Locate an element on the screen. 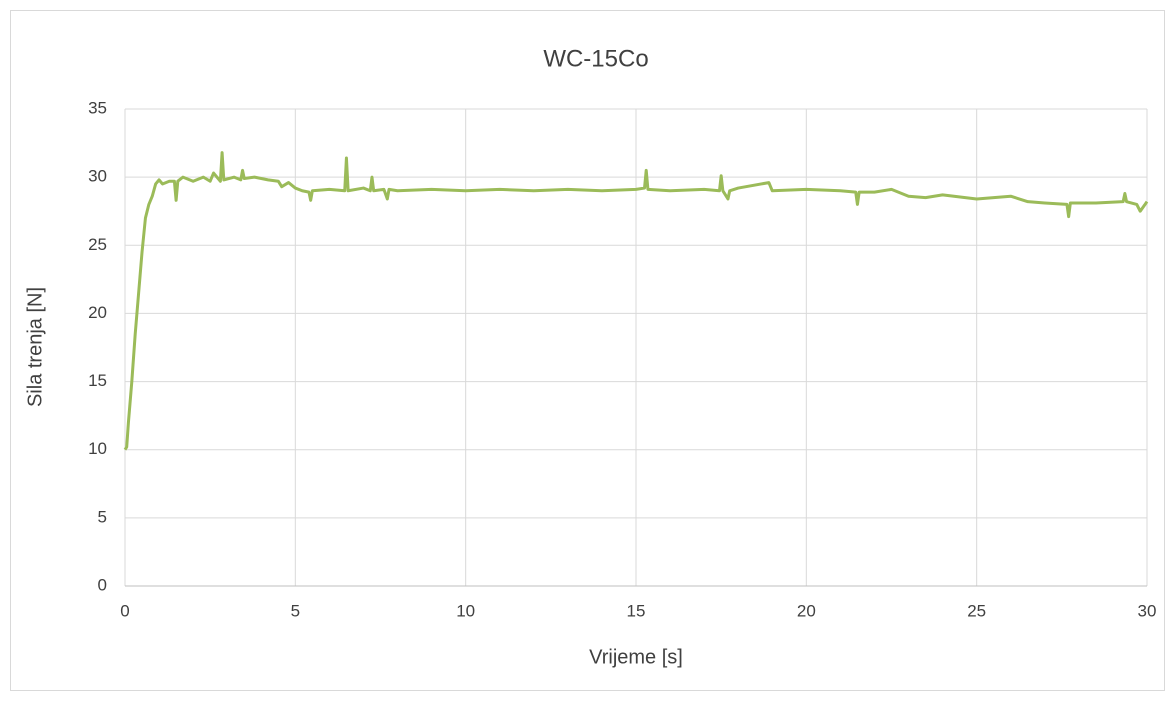 This screenshot has height=703, width=1173. y-tick-label: 30 is located at coordinates (97, 176).